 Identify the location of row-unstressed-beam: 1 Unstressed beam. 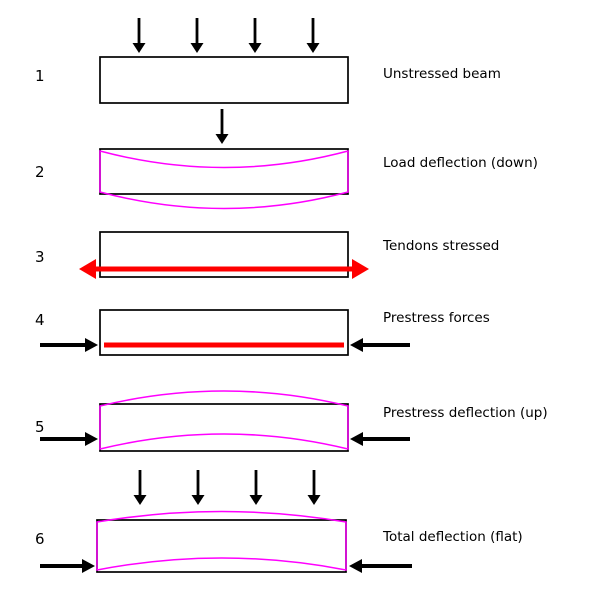
(268, 61).